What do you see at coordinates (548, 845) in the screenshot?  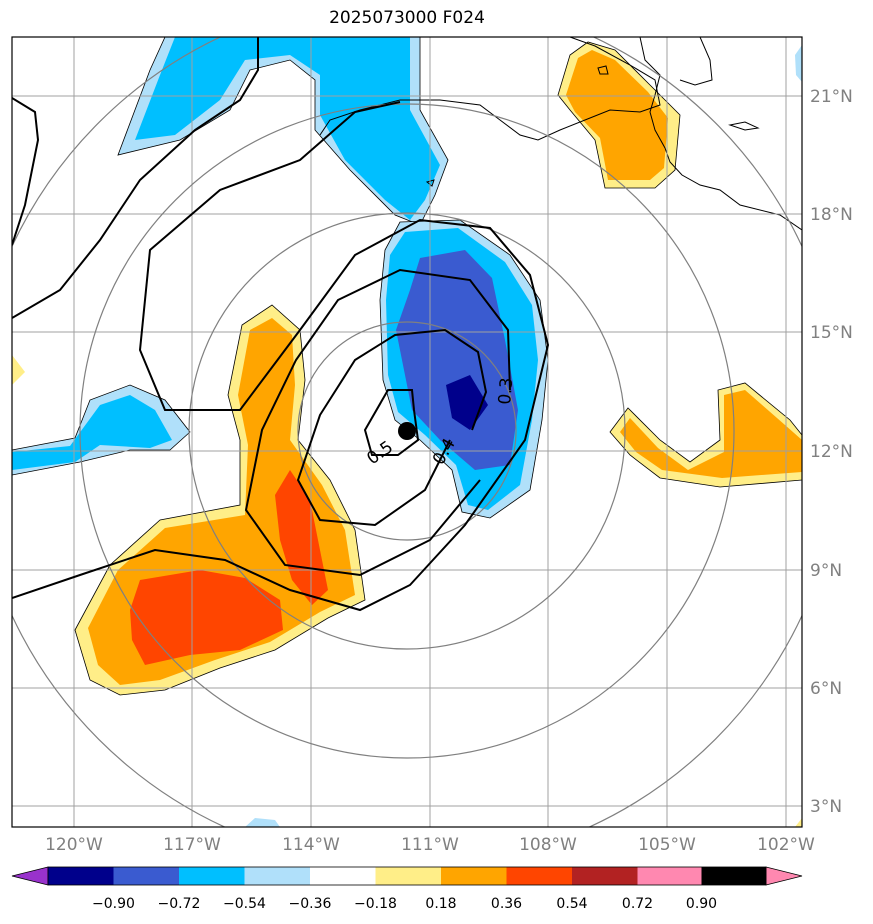 I see `lon-label: 108°W` at bounding box center [548, 845].